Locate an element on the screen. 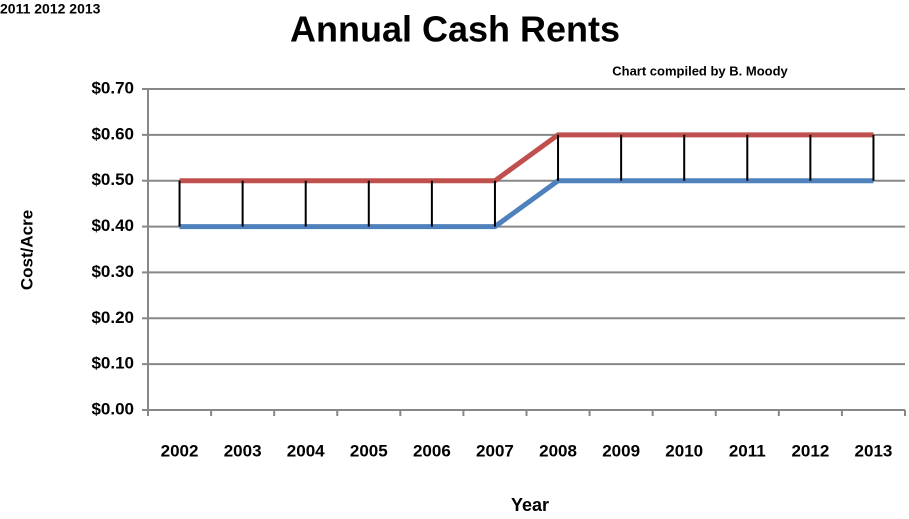 The height and width of the screenshot is (519, 909). y-tick-label: $0.50 is located at coordinates (112, 179).